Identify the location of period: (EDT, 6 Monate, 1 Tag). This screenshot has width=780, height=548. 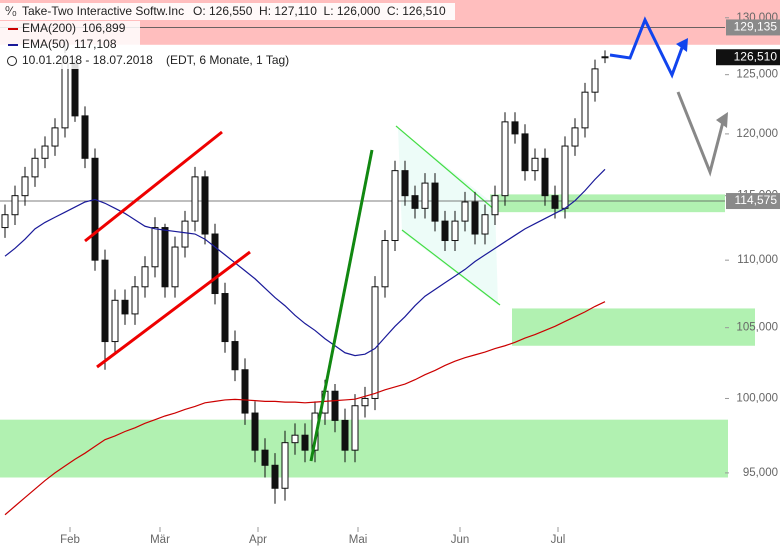
(227, 60).